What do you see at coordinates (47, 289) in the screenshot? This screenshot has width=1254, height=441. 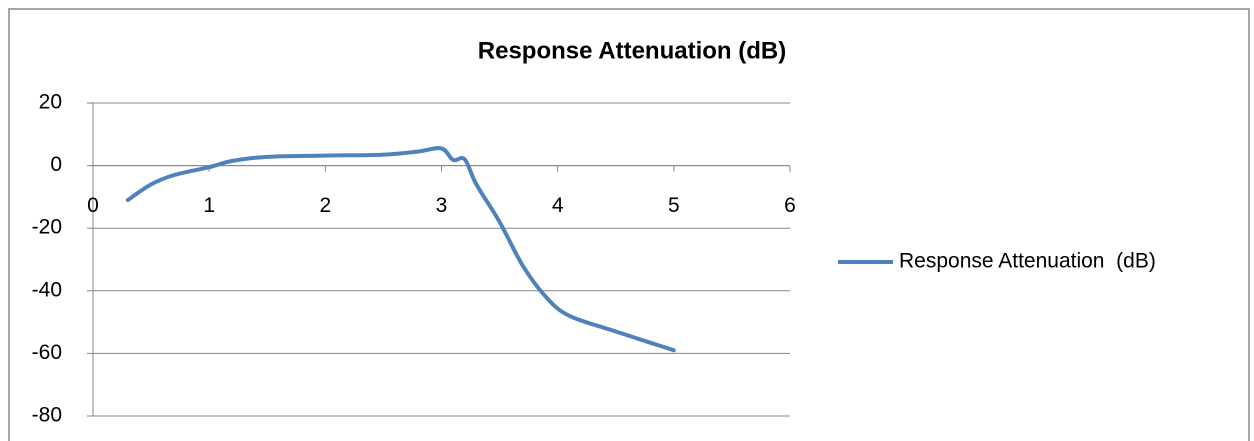 I see `y-tick-label: -40` at bounding box center [47, 289].